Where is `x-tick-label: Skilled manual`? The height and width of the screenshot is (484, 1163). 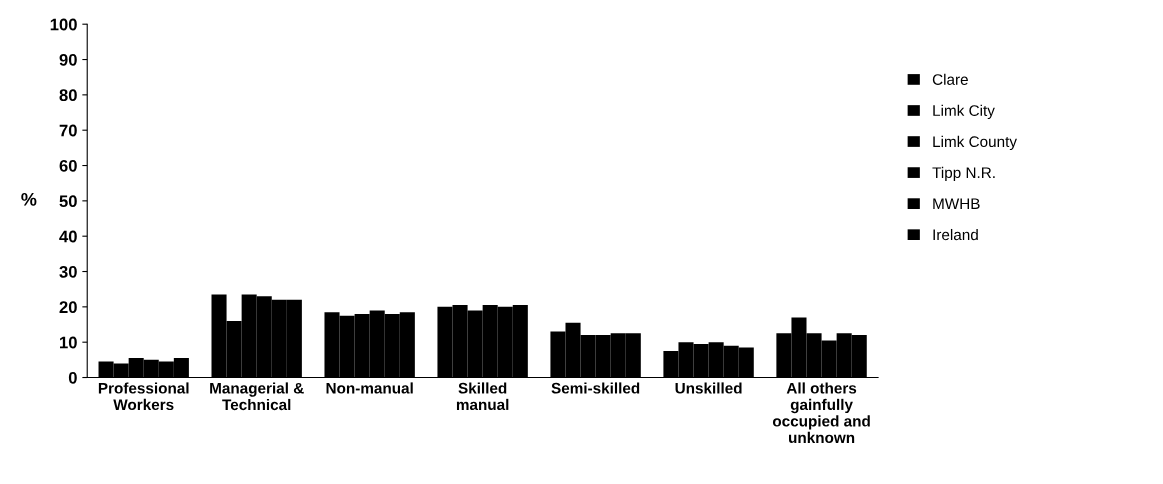
x-tick-label: Skilled manual is located at coordinates (482, 396).